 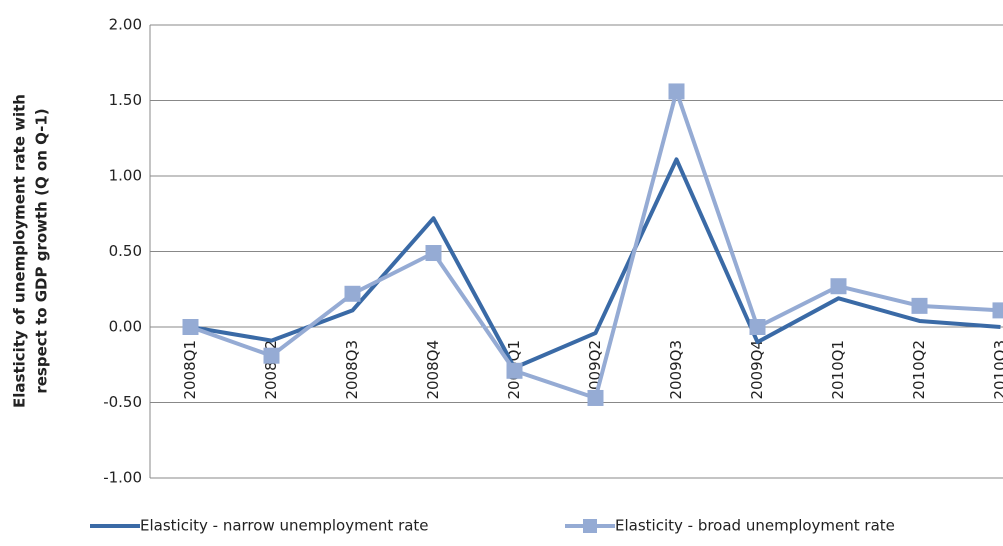 What do you see at coordinates (125, 327) in the screenshot?
I see `y-tick-label: 0.00` at bounding box center [125, 327].